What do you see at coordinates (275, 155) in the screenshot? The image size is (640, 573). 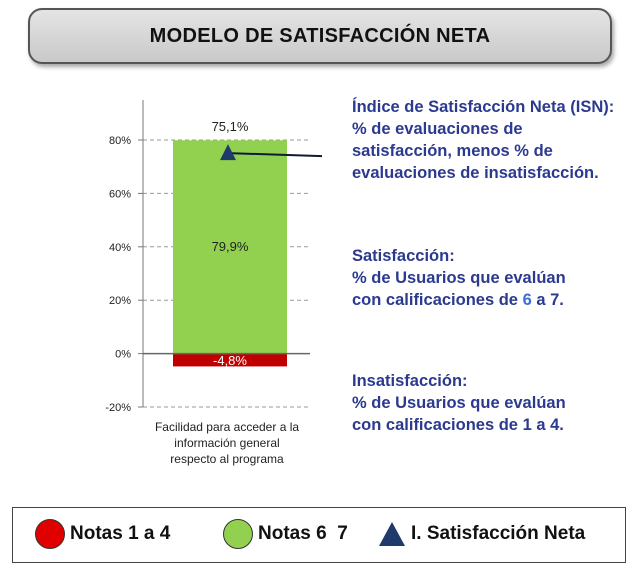 I see `isn-pointer-line` at bounding box center [275, 155].